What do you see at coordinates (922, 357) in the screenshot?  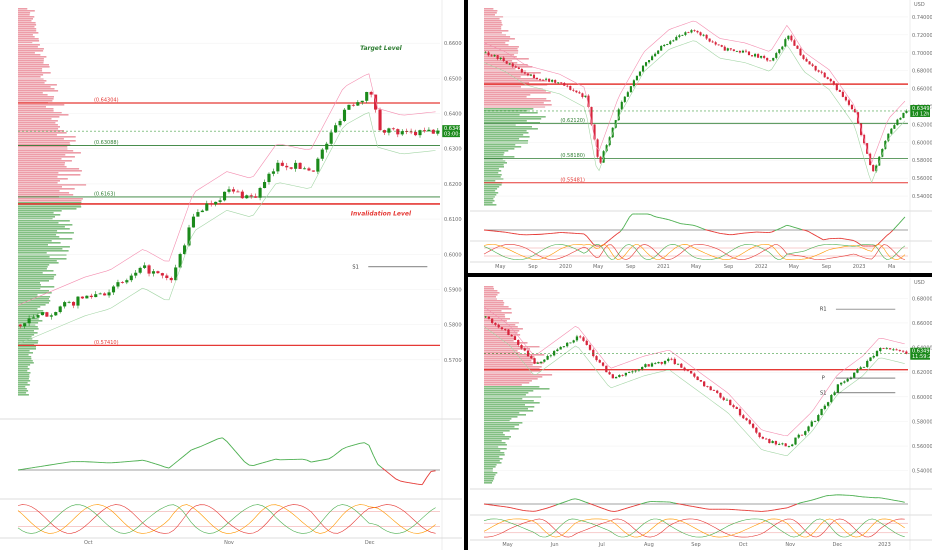 I see `price-tag-timer: 11:59:22` at bounding box center [922, 357].